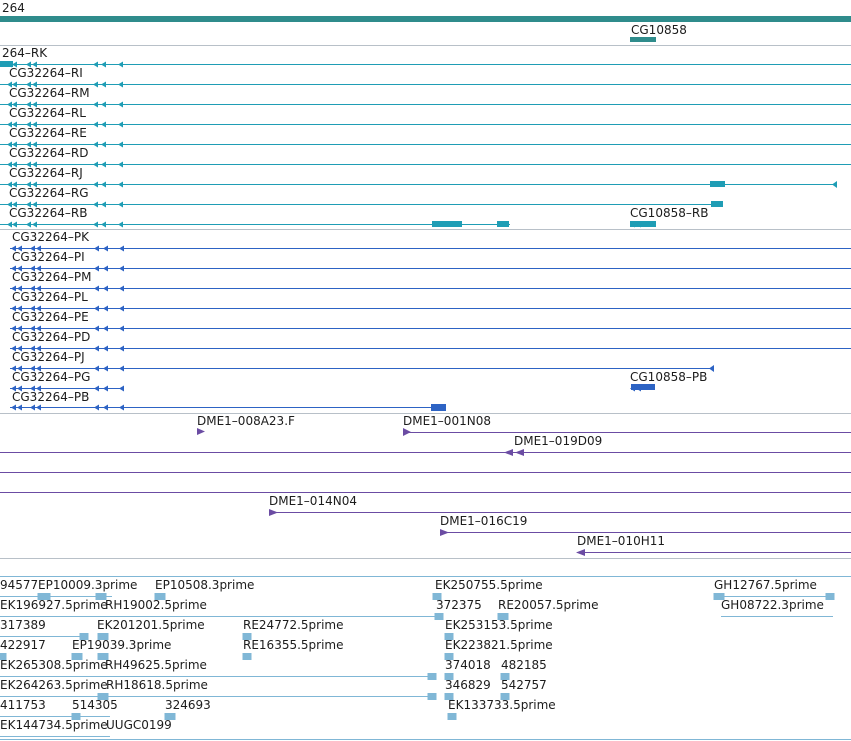 This screenshot has width=851, height=741. I want to click on clone-label: DME1–014N04, so click(313, 501).